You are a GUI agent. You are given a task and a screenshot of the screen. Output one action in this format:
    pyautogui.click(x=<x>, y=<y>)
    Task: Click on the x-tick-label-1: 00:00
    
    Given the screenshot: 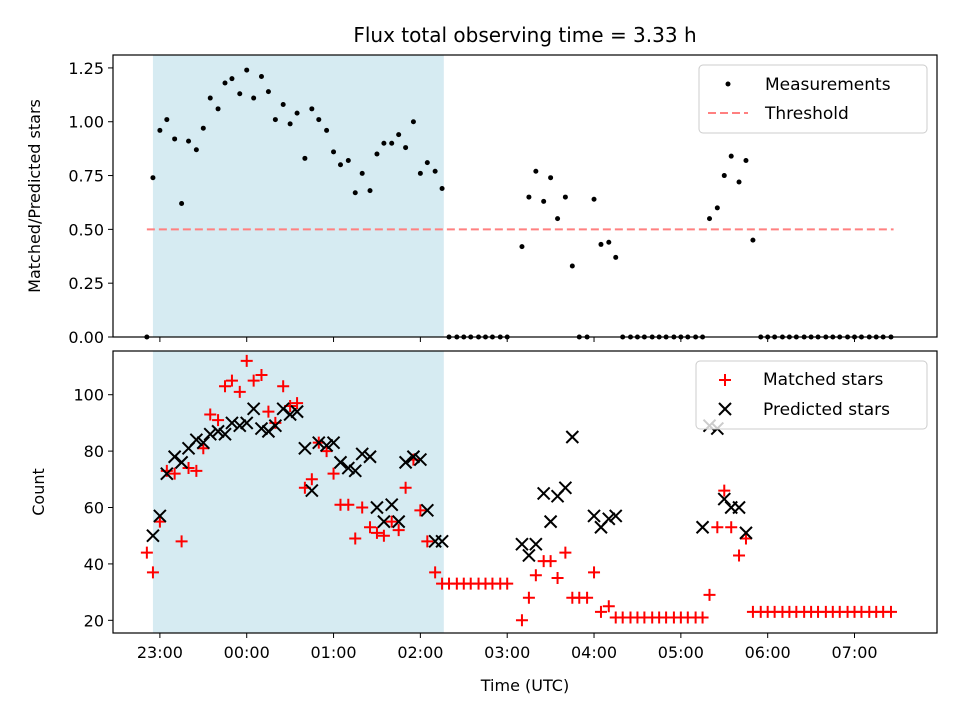 What is the action you would take?
    pyautogui.click(x=247, y=652)
    